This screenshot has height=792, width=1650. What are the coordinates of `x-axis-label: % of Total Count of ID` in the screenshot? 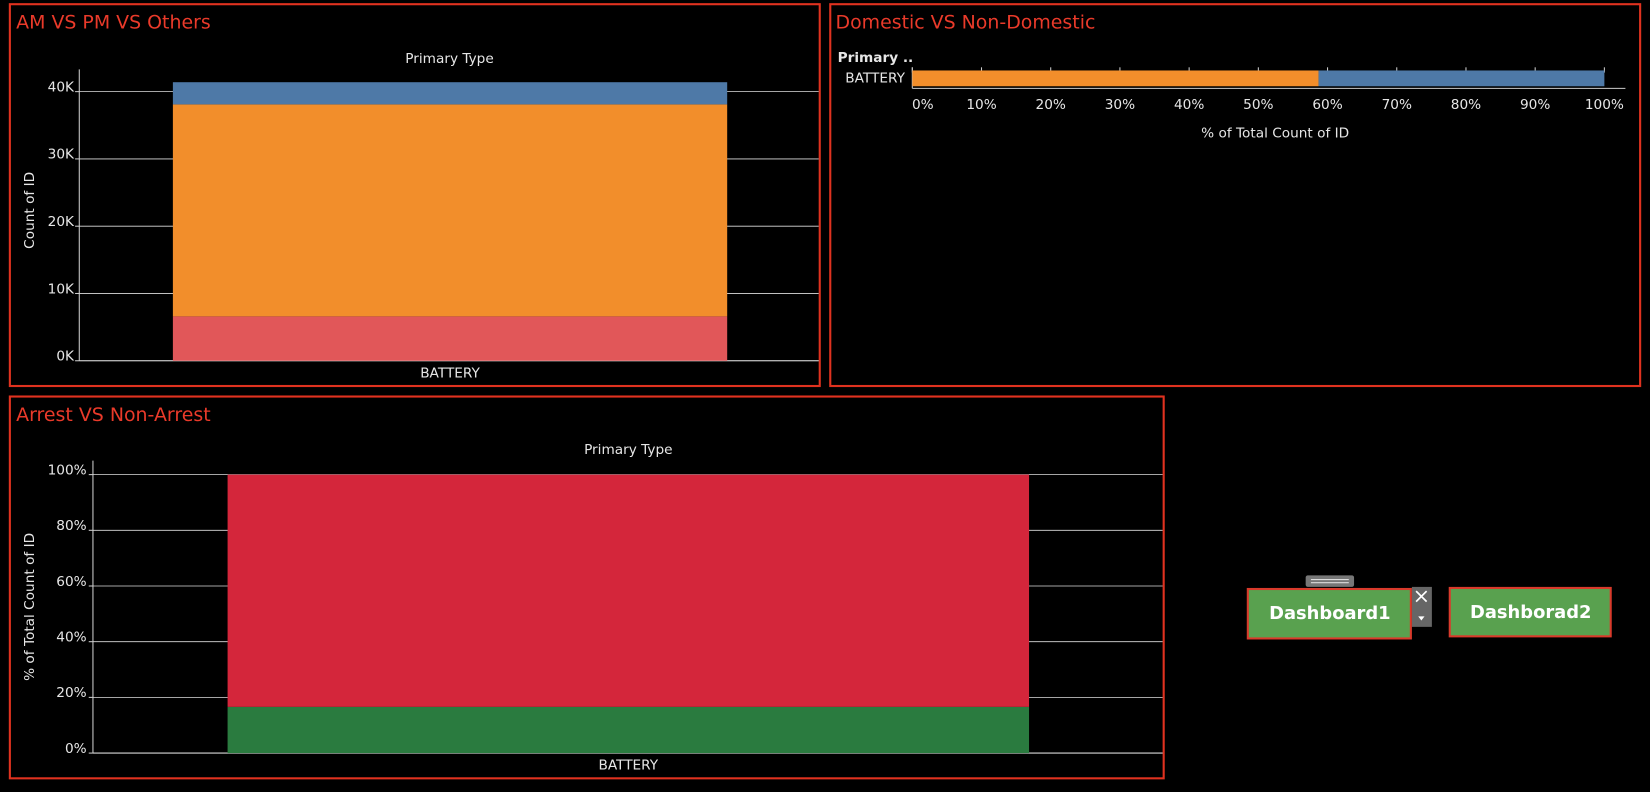 It's located at (1275, 134).